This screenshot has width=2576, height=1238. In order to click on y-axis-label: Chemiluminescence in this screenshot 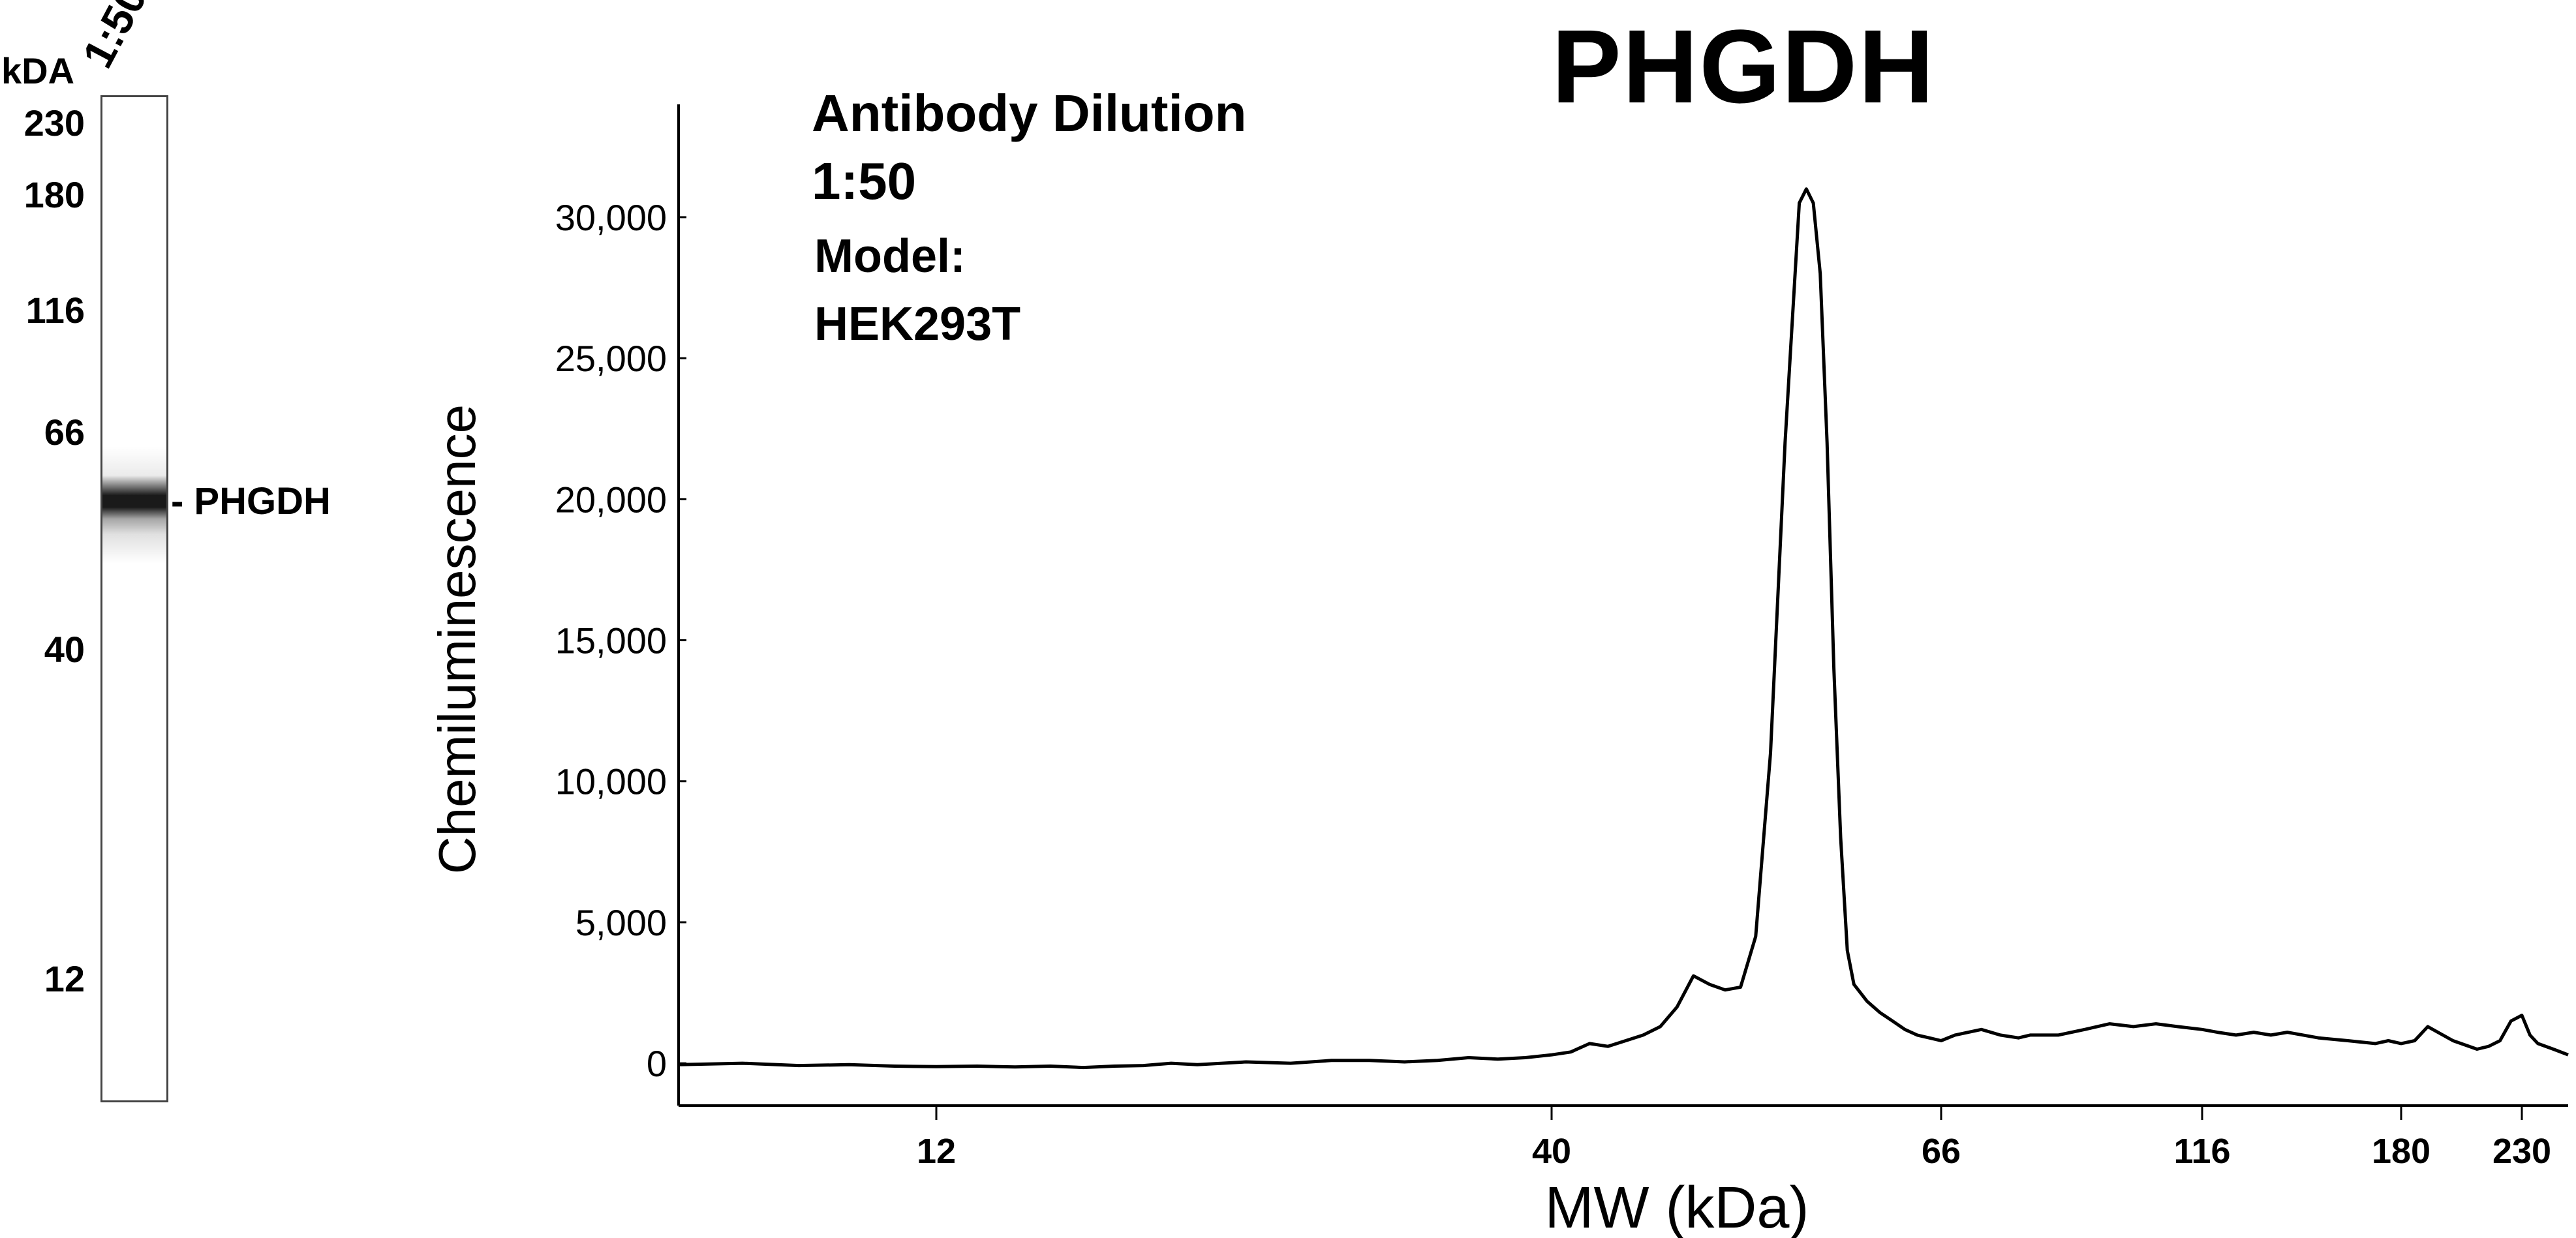, I will do `click(457, 639)`.